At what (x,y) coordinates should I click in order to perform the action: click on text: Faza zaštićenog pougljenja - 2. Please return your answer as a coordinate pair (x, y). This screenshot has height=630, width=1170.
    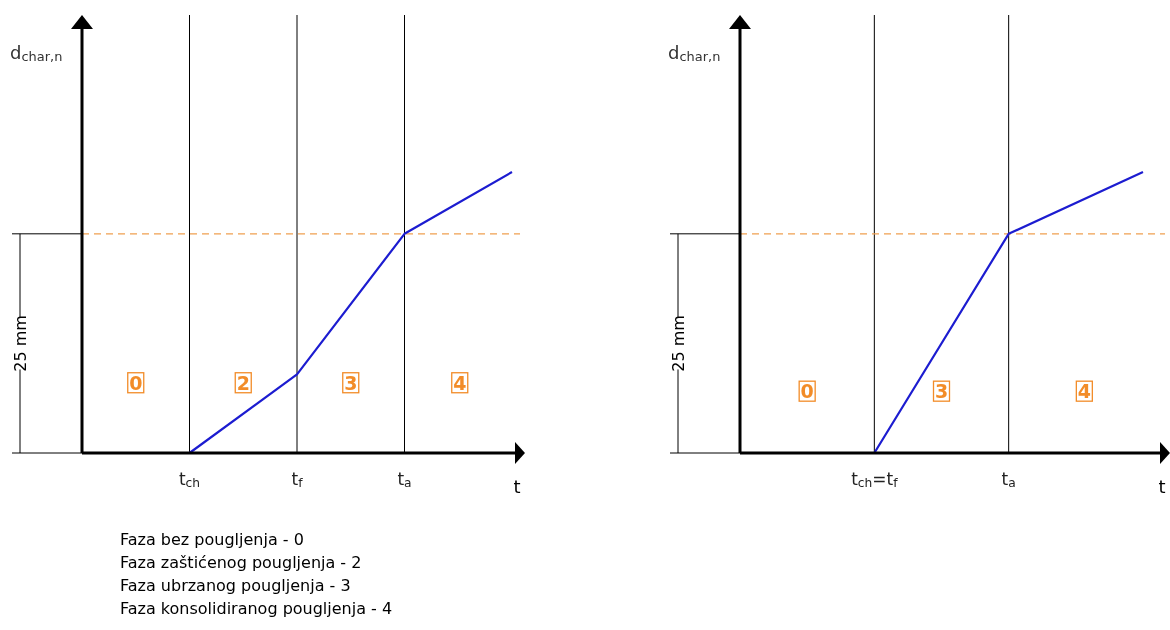
    Looking at the image, I should click on (241, 562).